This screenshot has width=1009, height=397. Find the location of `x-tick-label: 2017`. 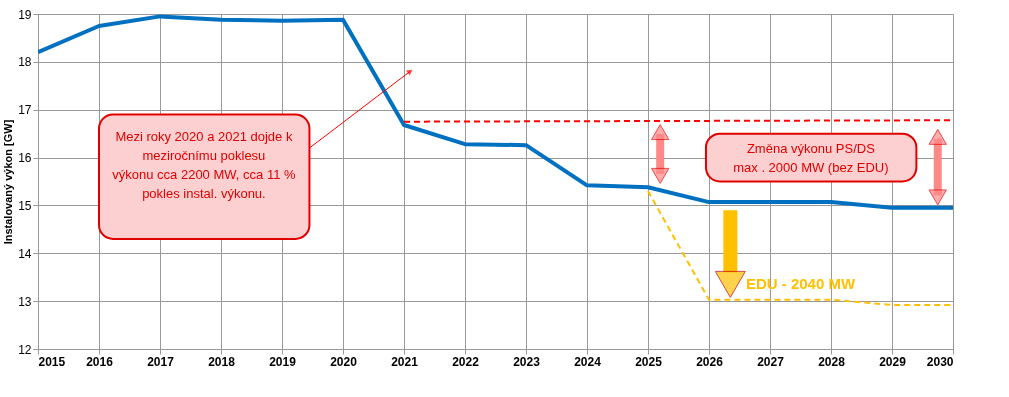

x-tick-label: 2017 is located at coordinates (161, 361).